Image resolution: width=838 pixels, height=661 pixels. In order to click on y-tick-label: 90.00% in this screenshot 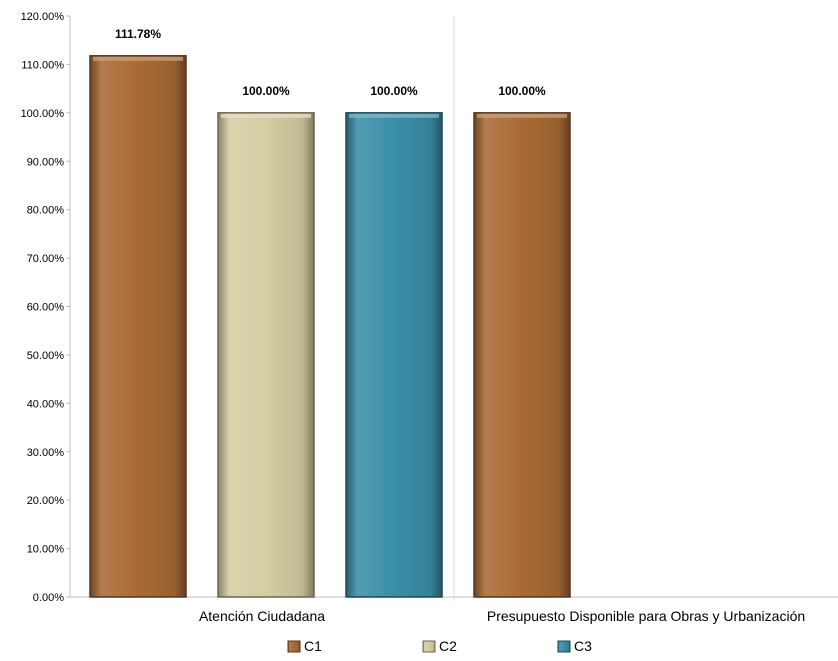, I will do `click(46, 162)`.